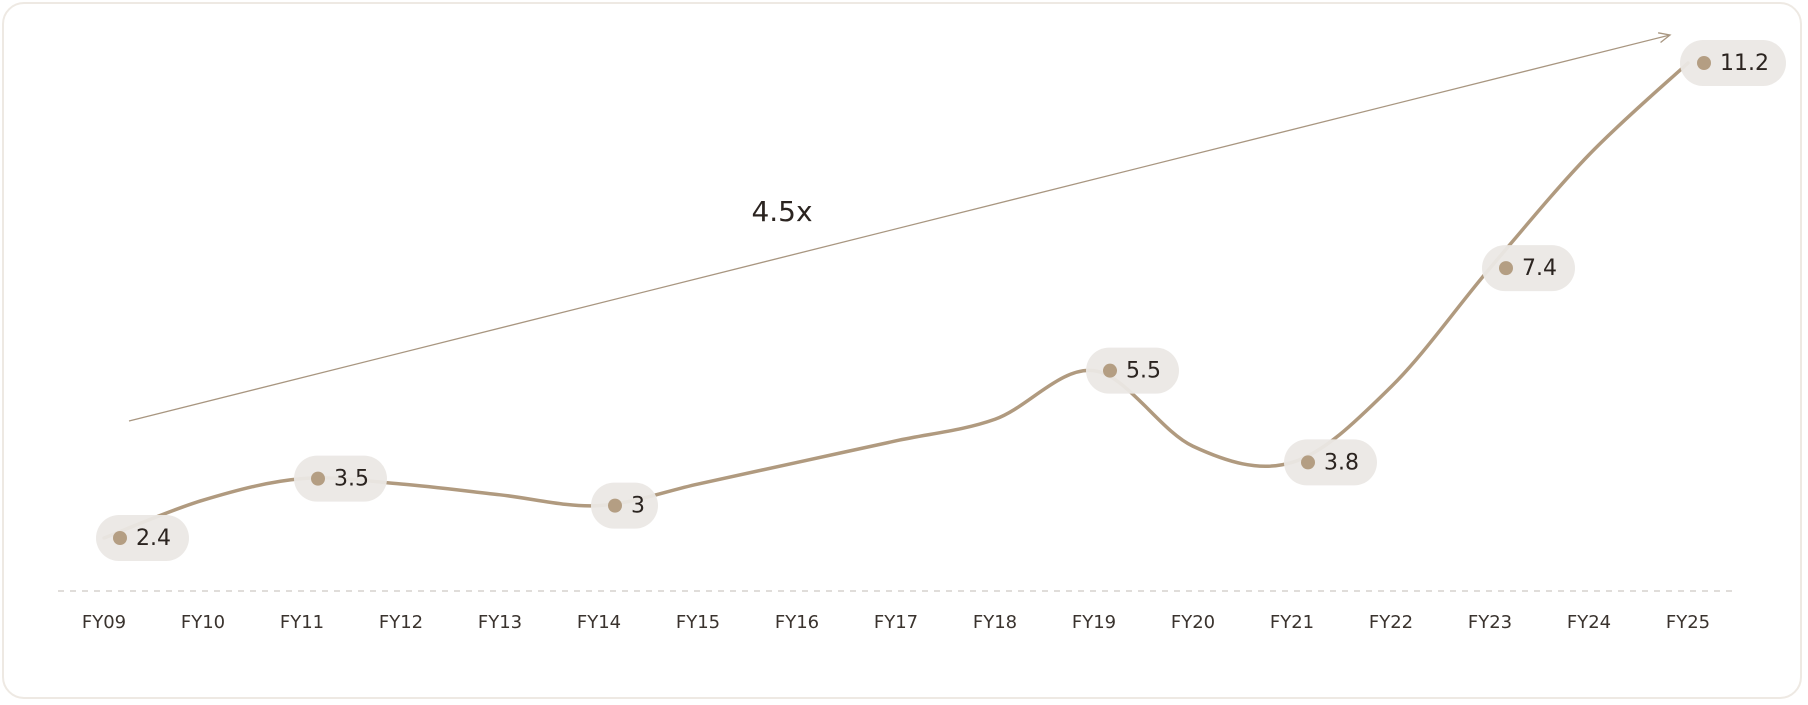  Describe the element at coordinates (896, 622) in the screenshot. I see `x-tick-label: FY17` at that location.